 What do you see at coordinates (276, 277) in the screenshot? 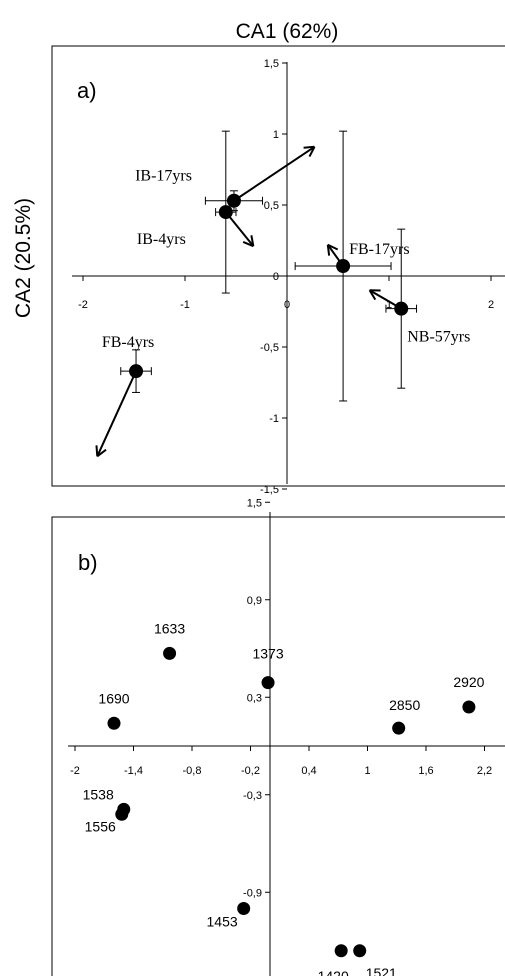
I see `y-tick-label: 0` at bounding box center [276, 277].